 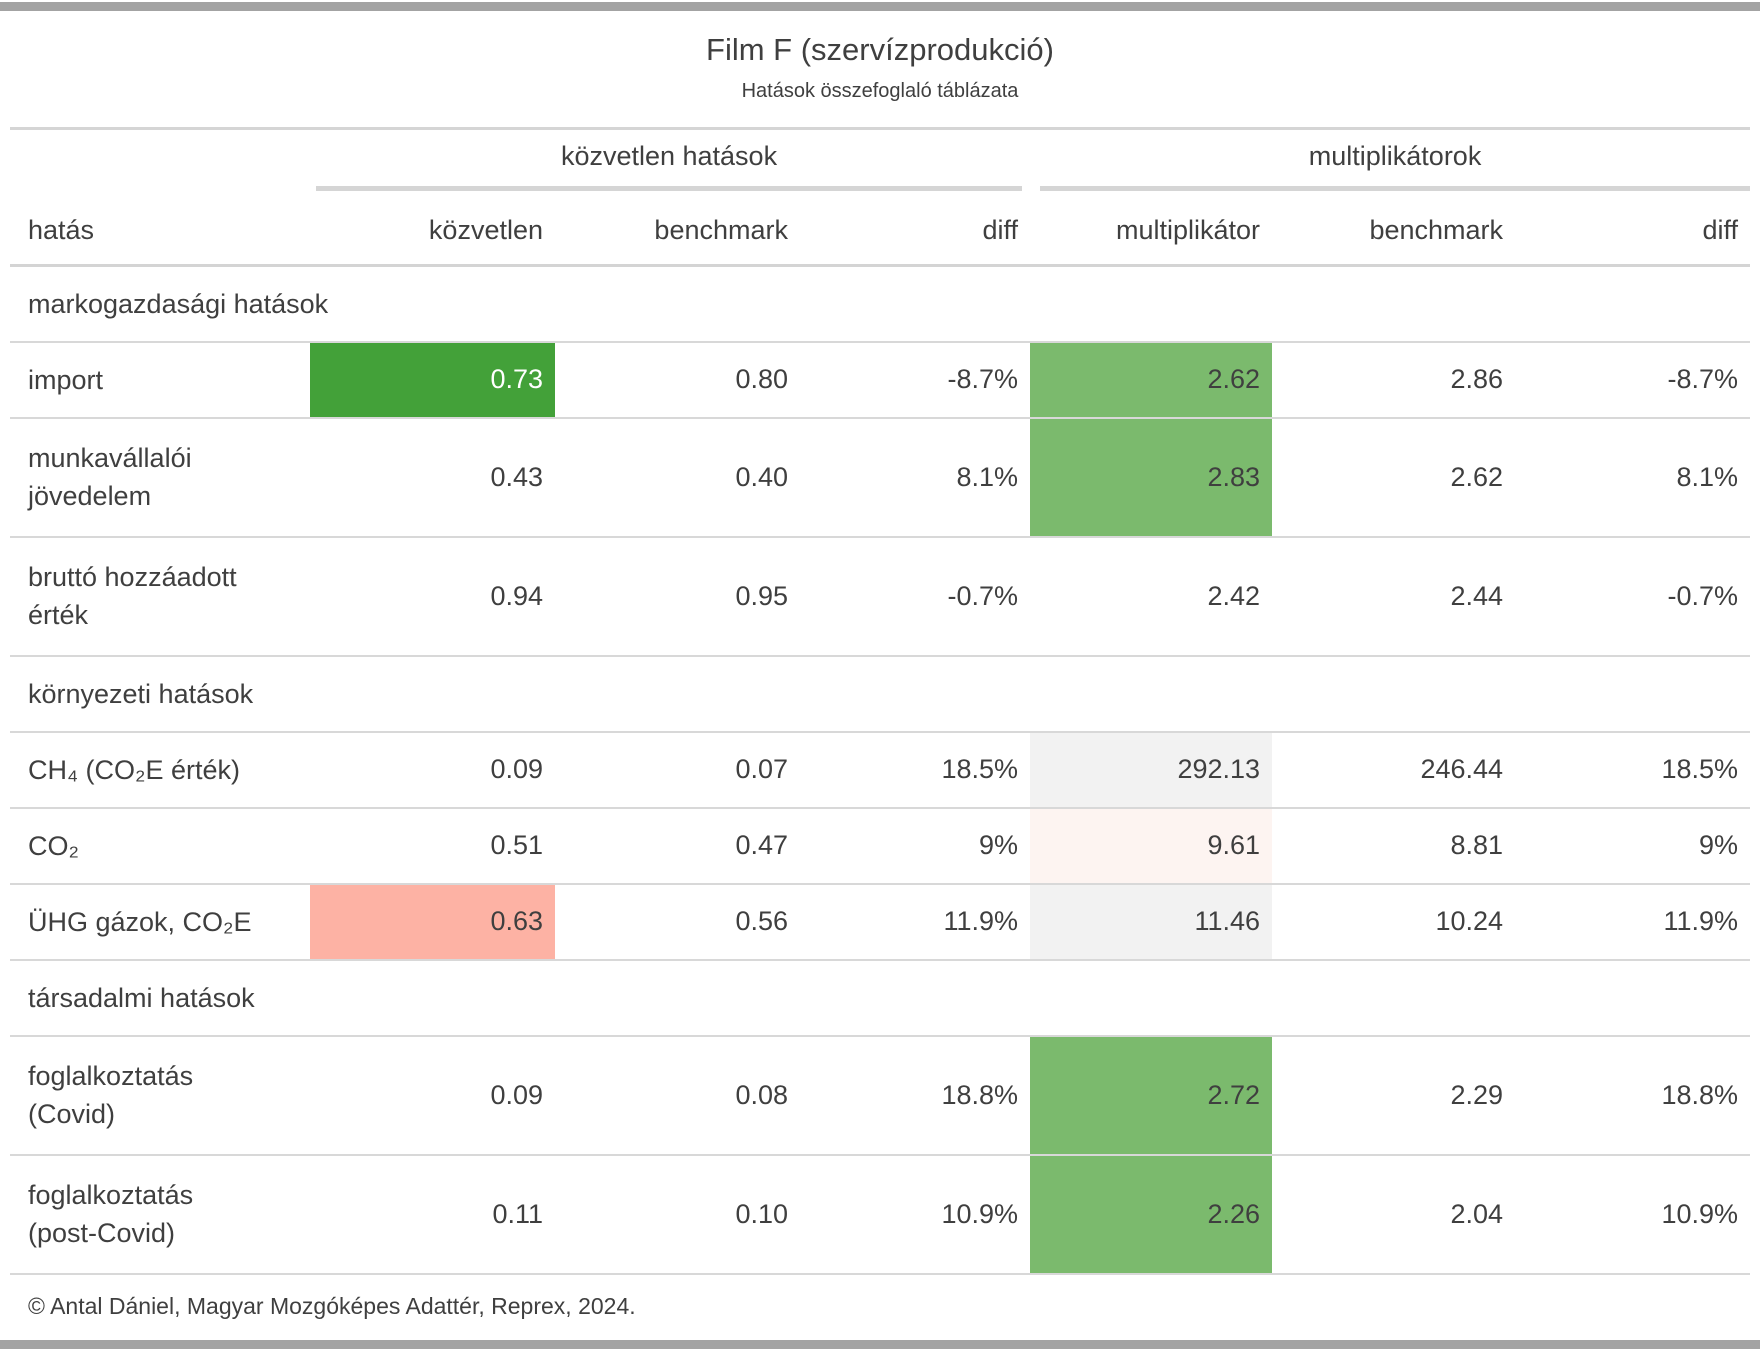 What do you see at coordinates (761, 595) in the screenshot?
I see `cell-benchmark-direct: 0.95` at bounding box center [761, 595].